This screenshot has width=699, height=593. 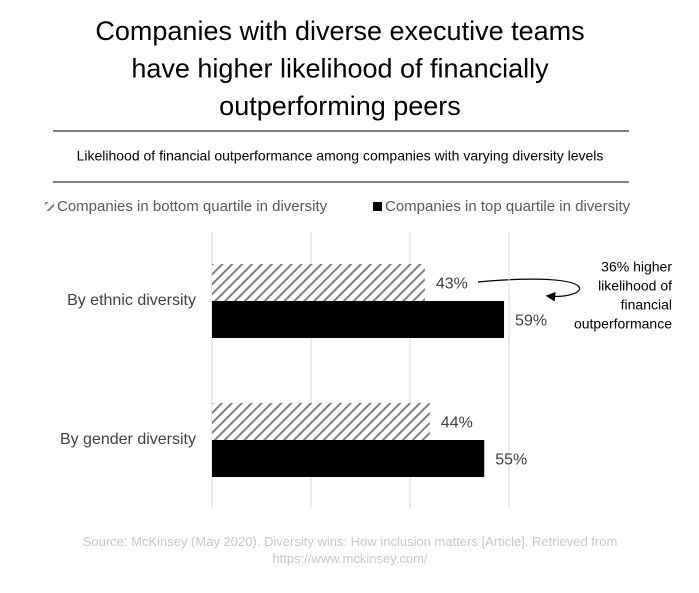 I want to click on annotation: outperformance, so click(x=623, y=324).